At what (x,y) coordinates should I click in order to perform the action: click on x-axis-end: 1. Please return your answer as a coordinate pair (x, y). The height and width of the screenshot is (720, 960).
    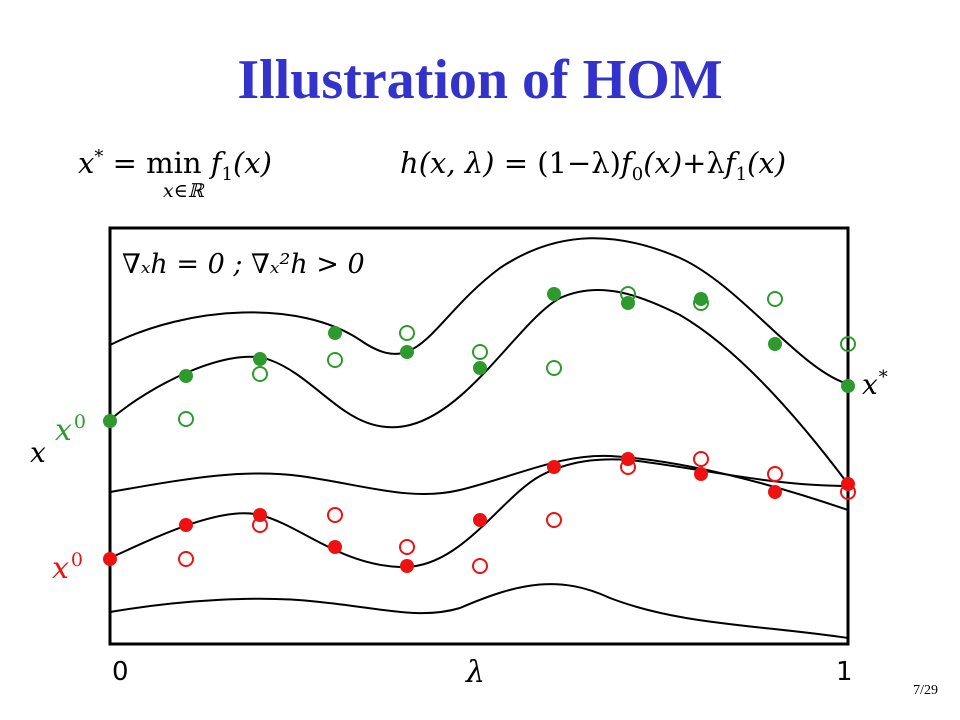
    Looking at the image, I should click on (844, 672).